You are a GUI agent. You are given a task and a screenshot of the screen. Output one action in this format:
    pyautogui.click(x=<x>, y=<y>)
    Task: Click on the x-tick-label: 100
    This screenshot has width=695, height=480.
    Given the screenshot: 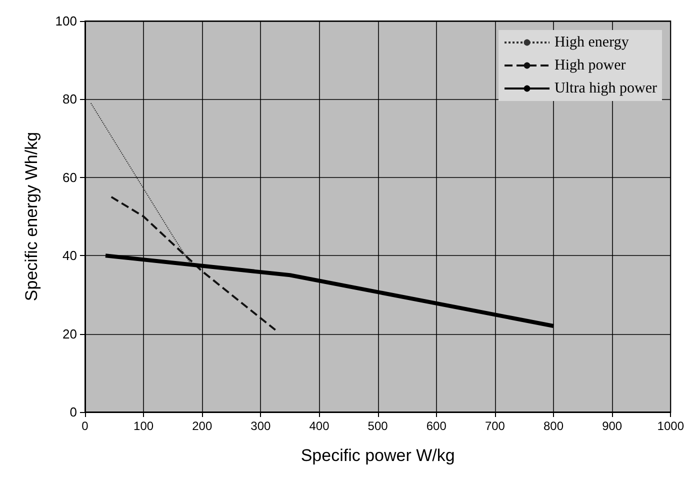 What is the action you would take?
    pyautogui.click(x=144, y=426)
    